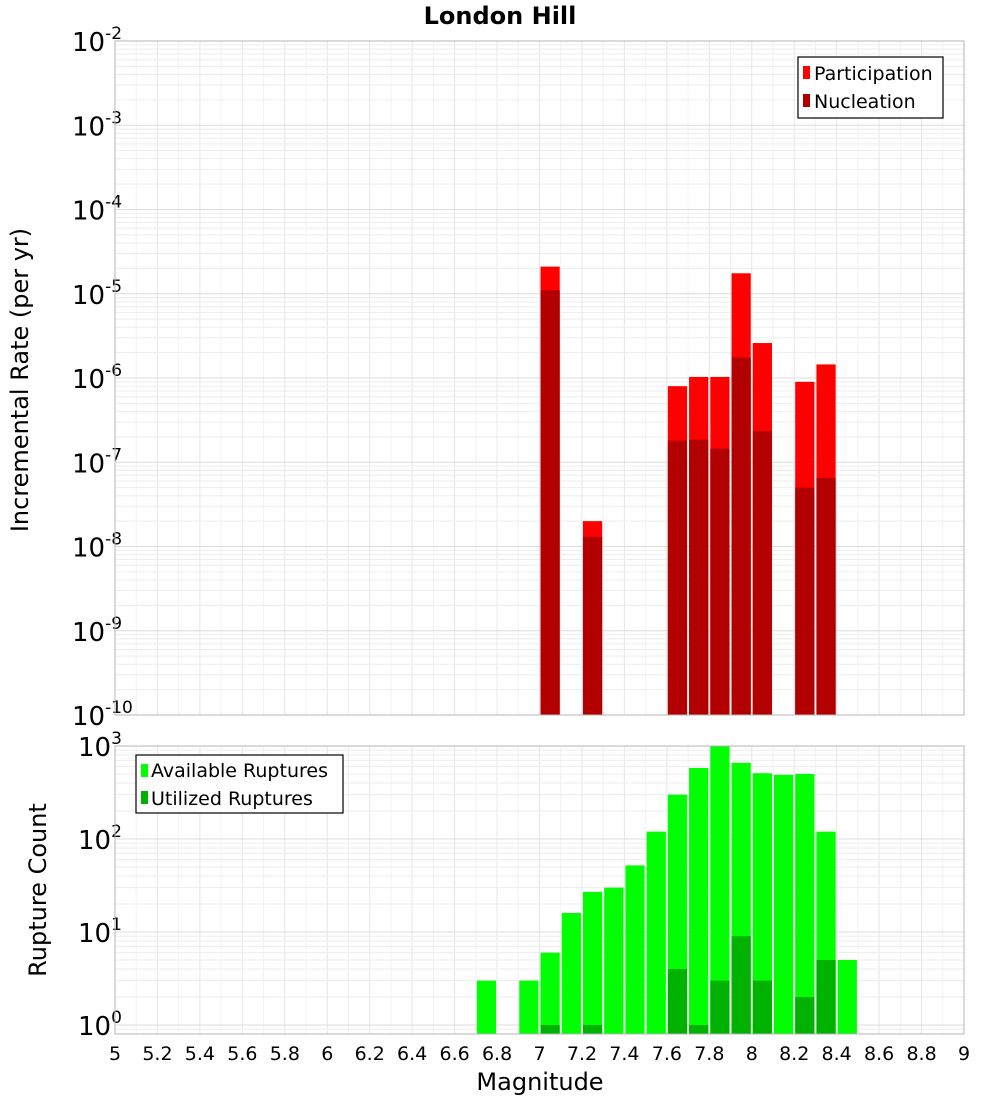 Image resolution: width=1000 pixels, height=1100 pixels. Describe the element at coordinates (667, 1054) in the screenshot. I see `x-tick-label: 7.6` at that location.